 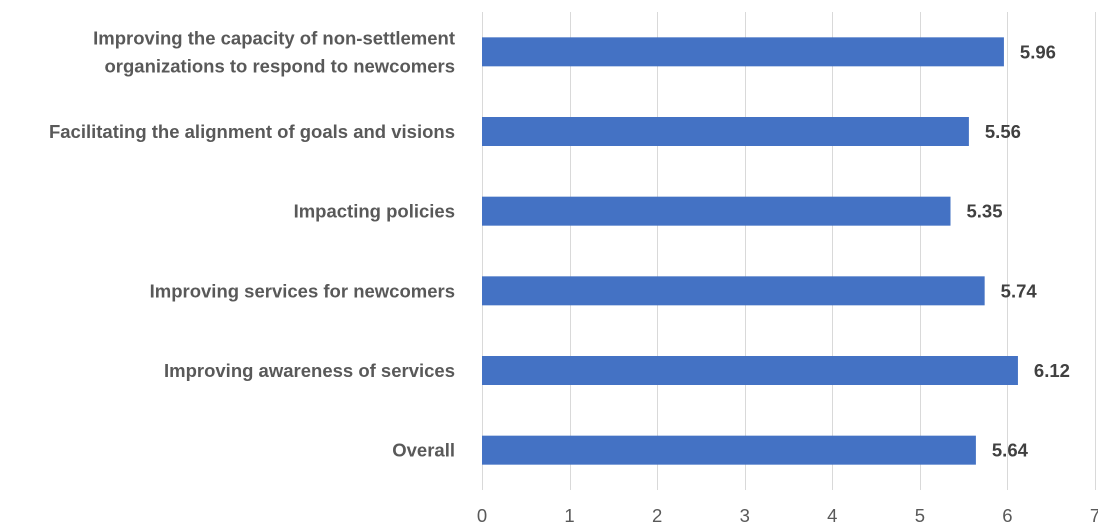 What do you see at coordinates (1018, 250) in the screenshot?
I see `value-labels: 5.96 5.56 5.35 5.74 6.12 5.64` at bounding box center [1018, 250].